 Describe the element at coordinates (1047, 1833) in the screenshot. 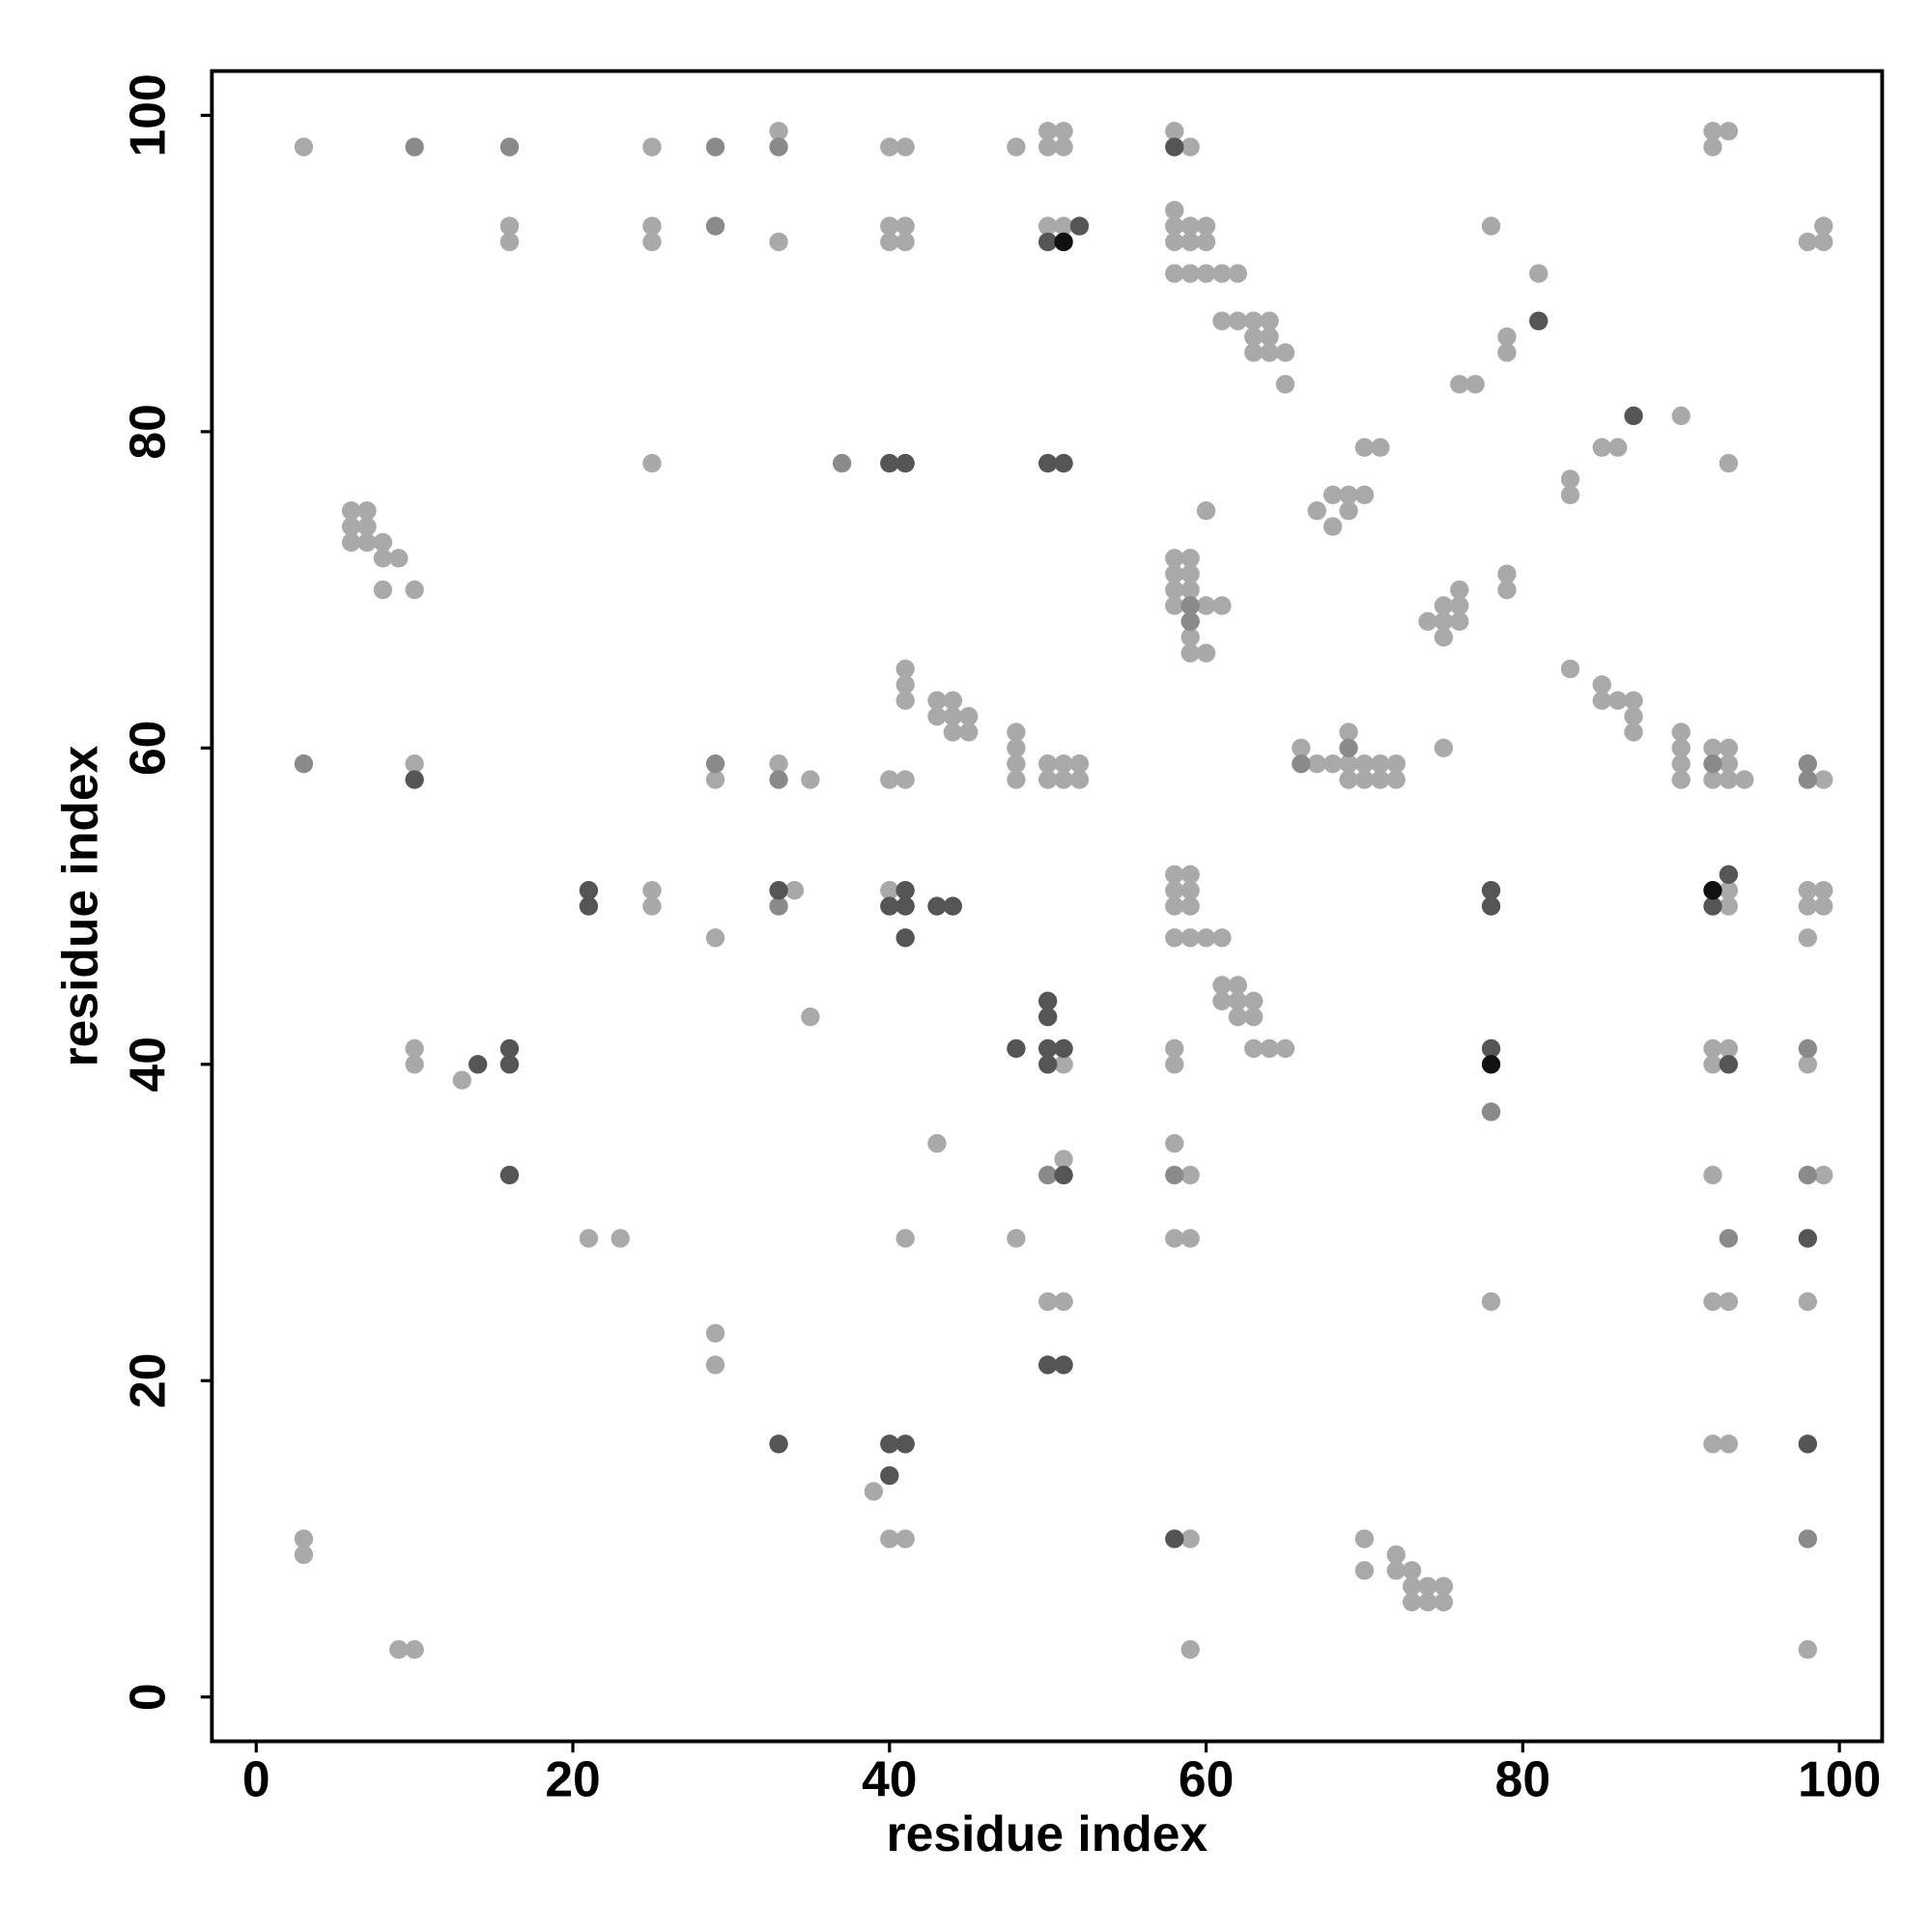

I see `x-axis-label: residue index` at that location.